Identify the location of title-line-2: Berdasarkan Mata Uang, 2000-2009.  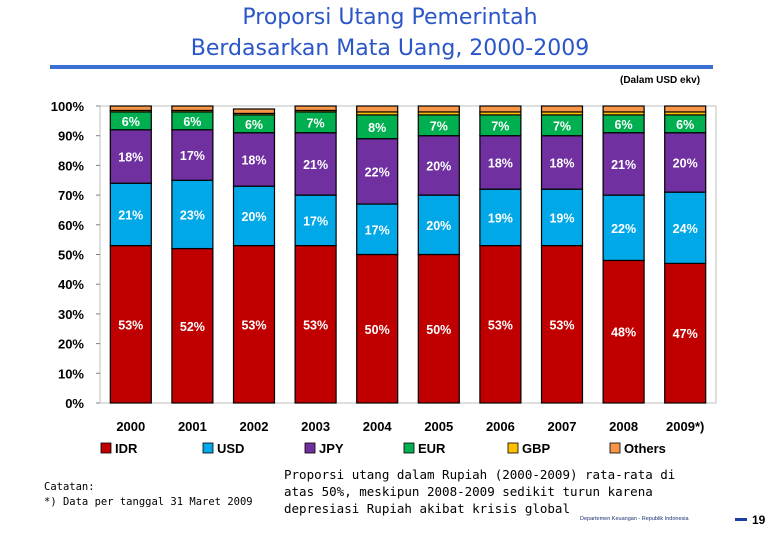
(390, 48).